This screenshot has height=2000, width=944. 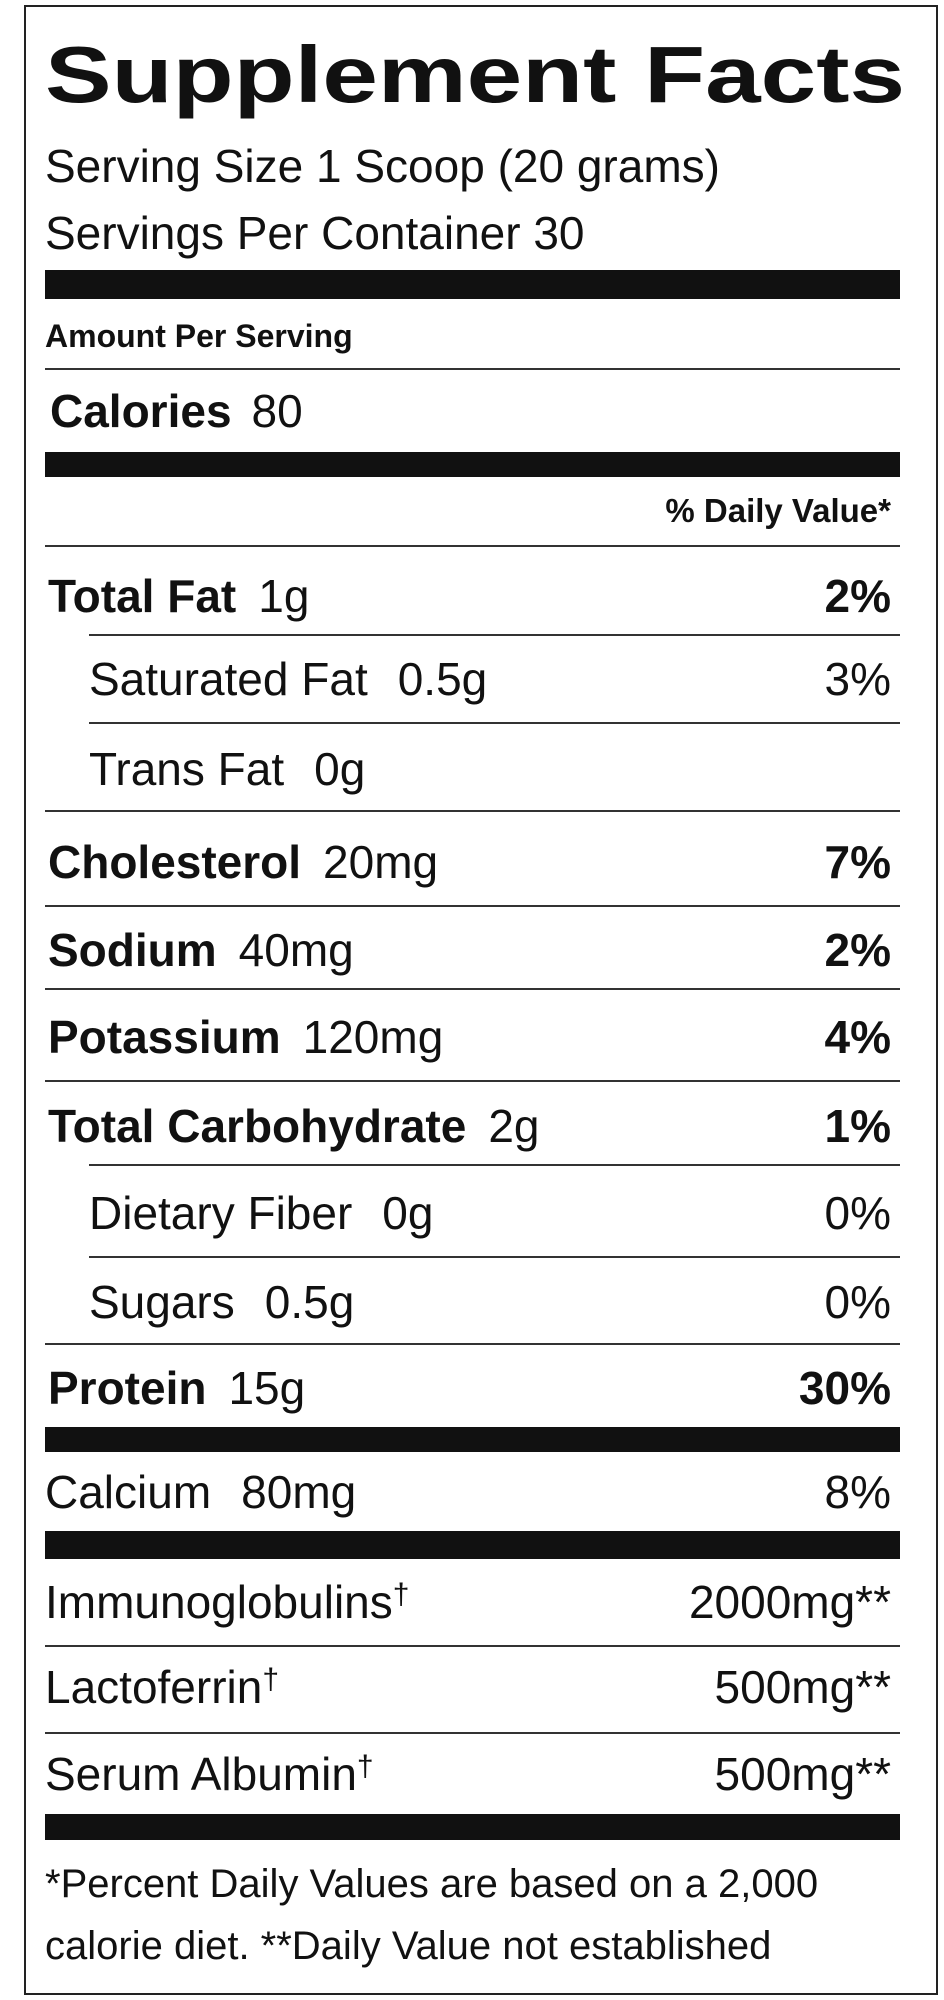 I want to click on nutrient-name: Saturated Fat, so click(x=228, y=679).